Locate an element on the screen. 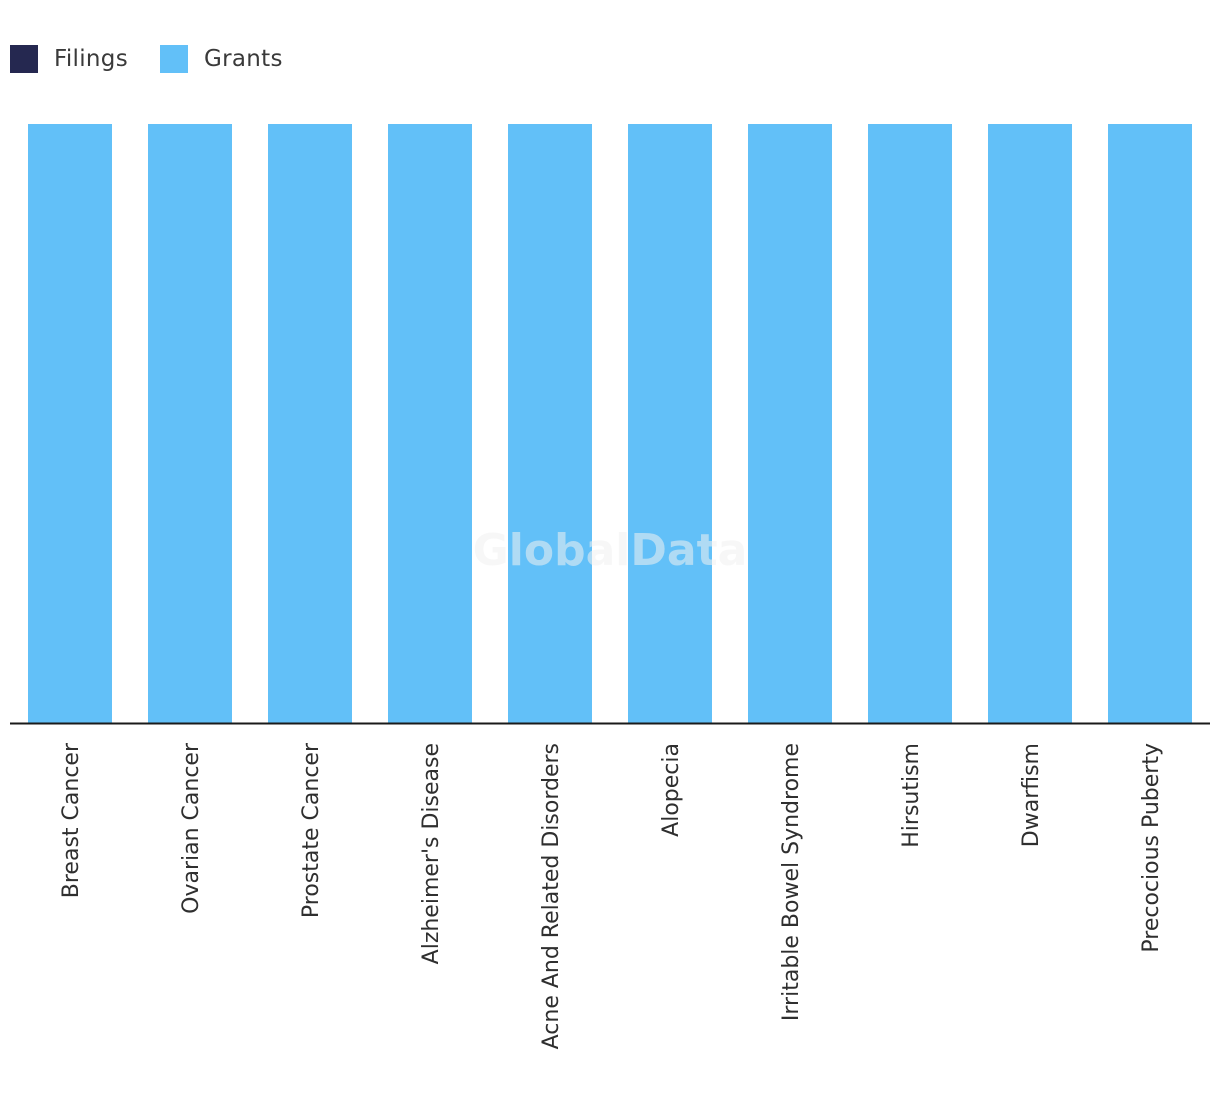 The width and height of the screenshot is (1220, 1094). legend: Filings Grants is located at coordinates (162, 59).